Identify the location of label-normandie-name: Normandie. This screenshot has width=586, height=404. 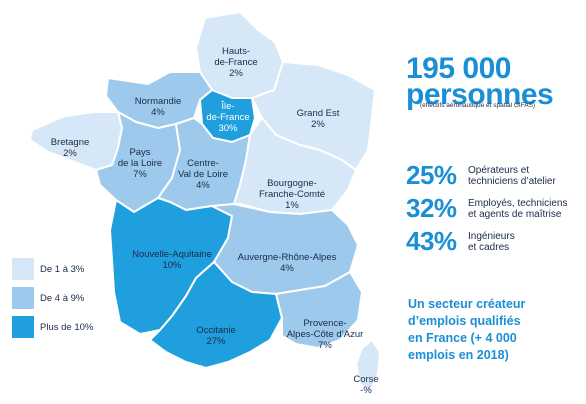
(158, 101).